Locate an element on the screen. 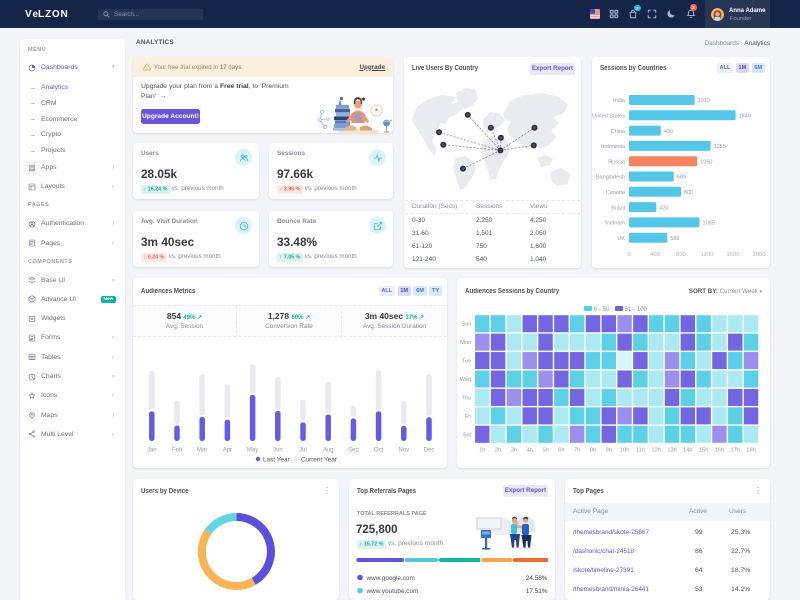 This screenshot has height=600, width=800. svg-text: 1h is located at coordinates (482, 451).